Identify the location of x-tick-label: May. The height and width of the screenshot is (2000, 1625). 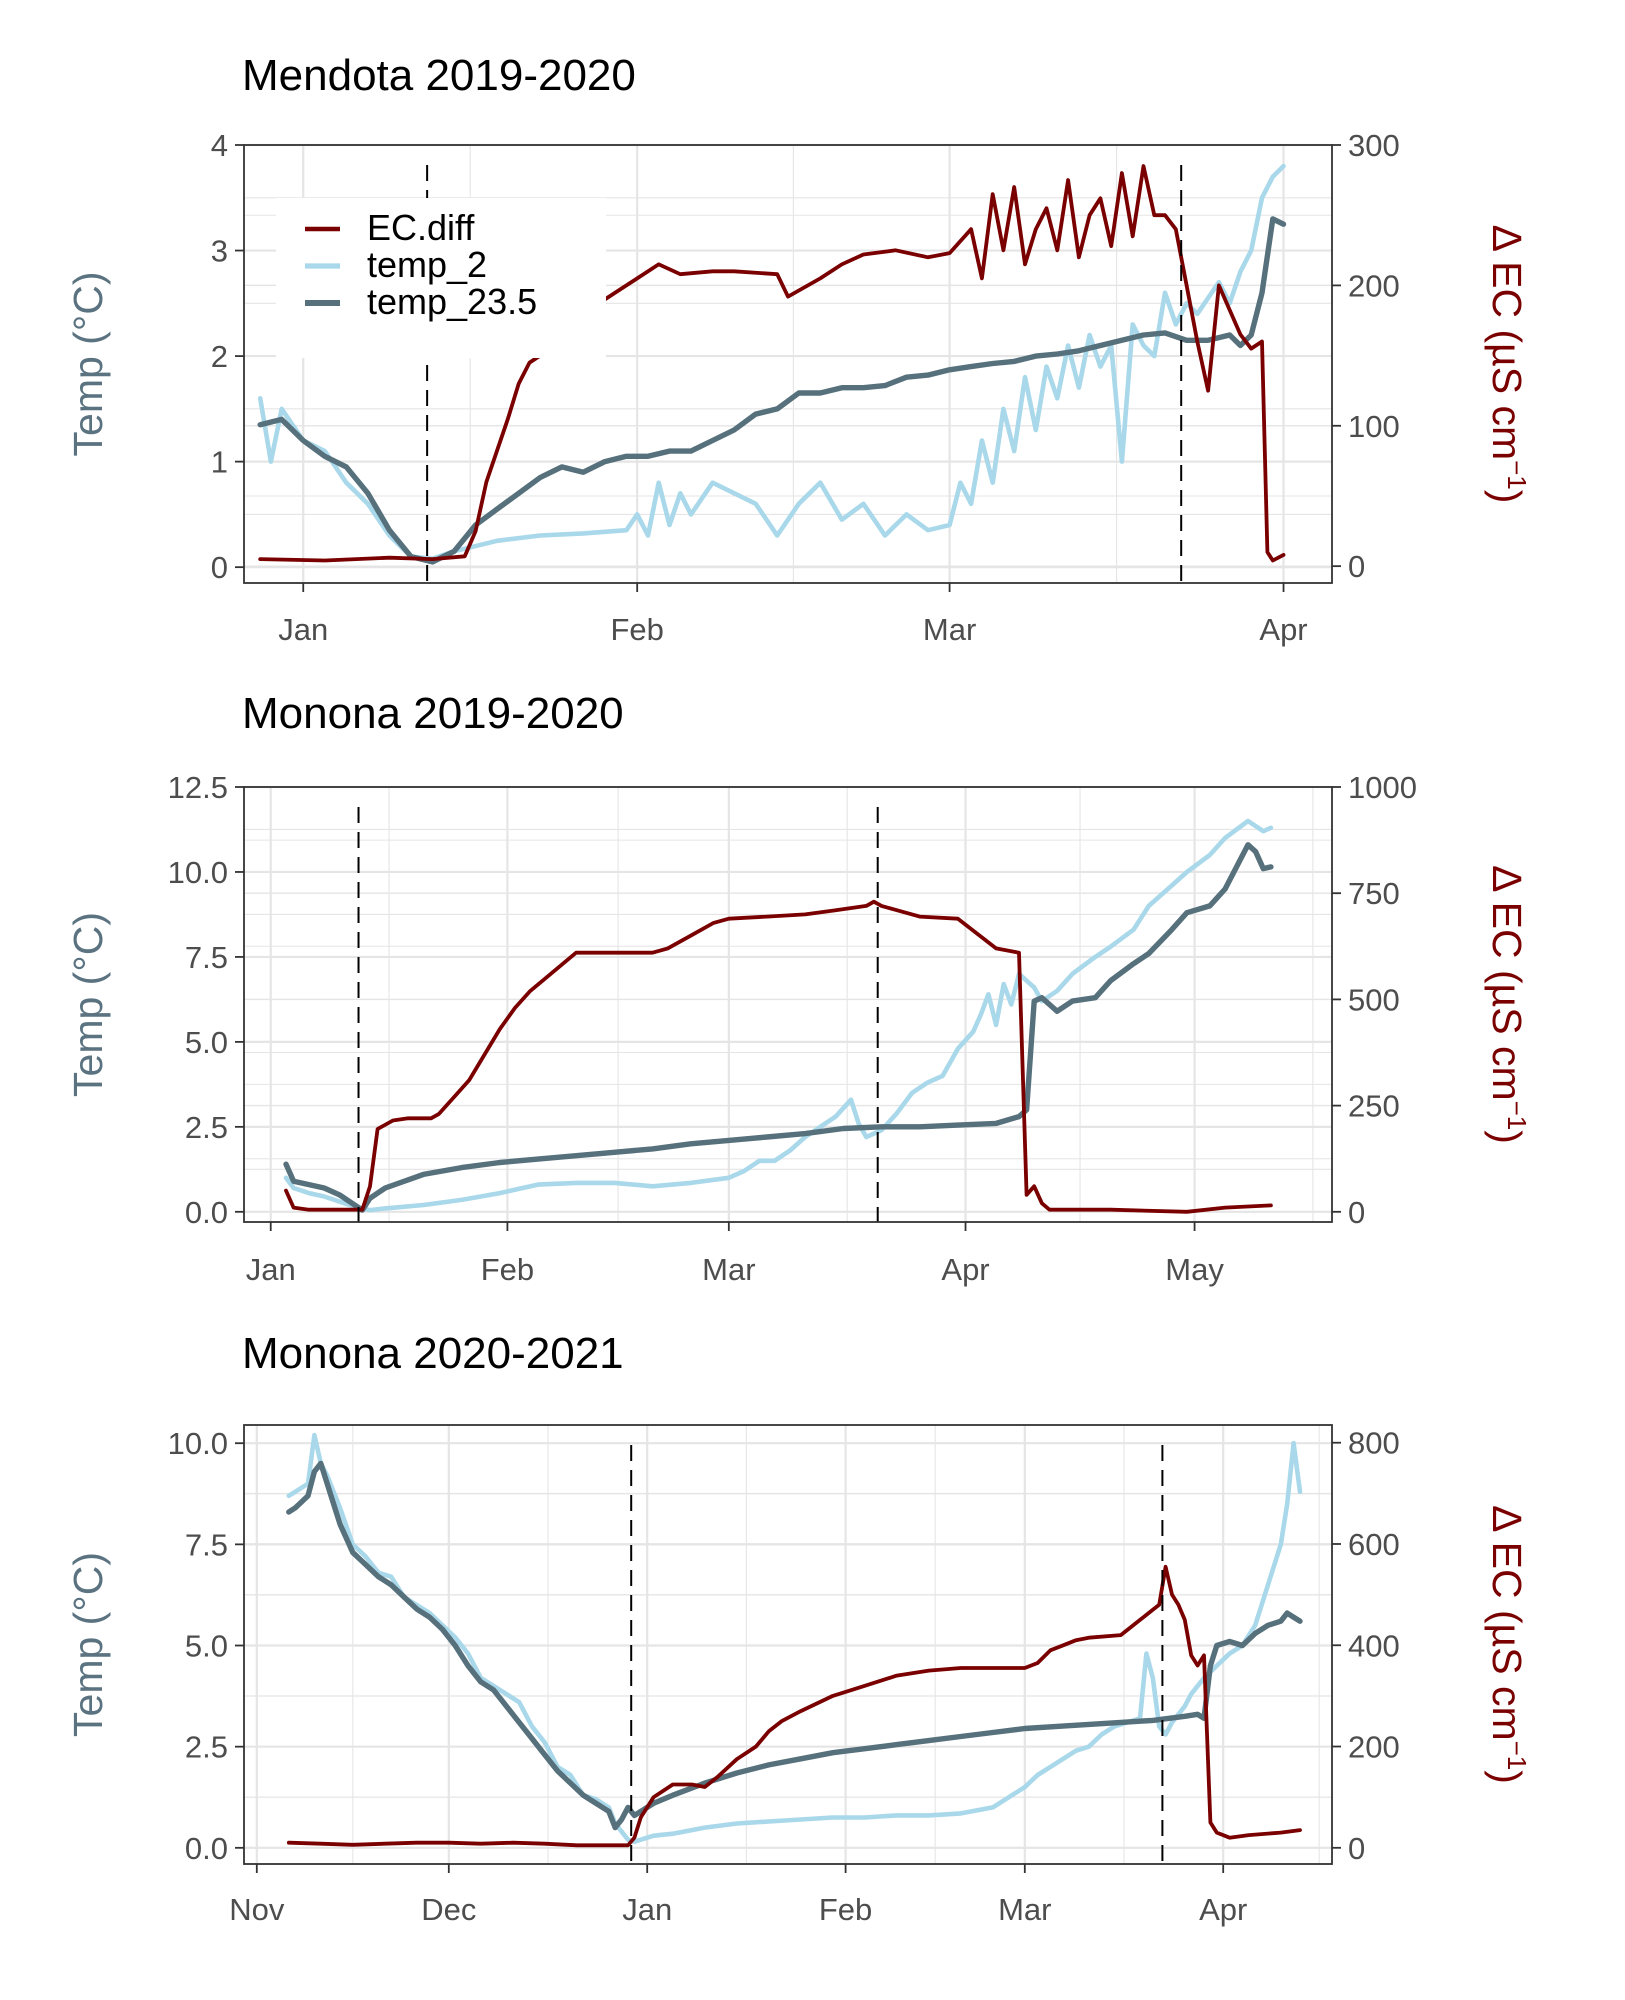
(1194, 1269).